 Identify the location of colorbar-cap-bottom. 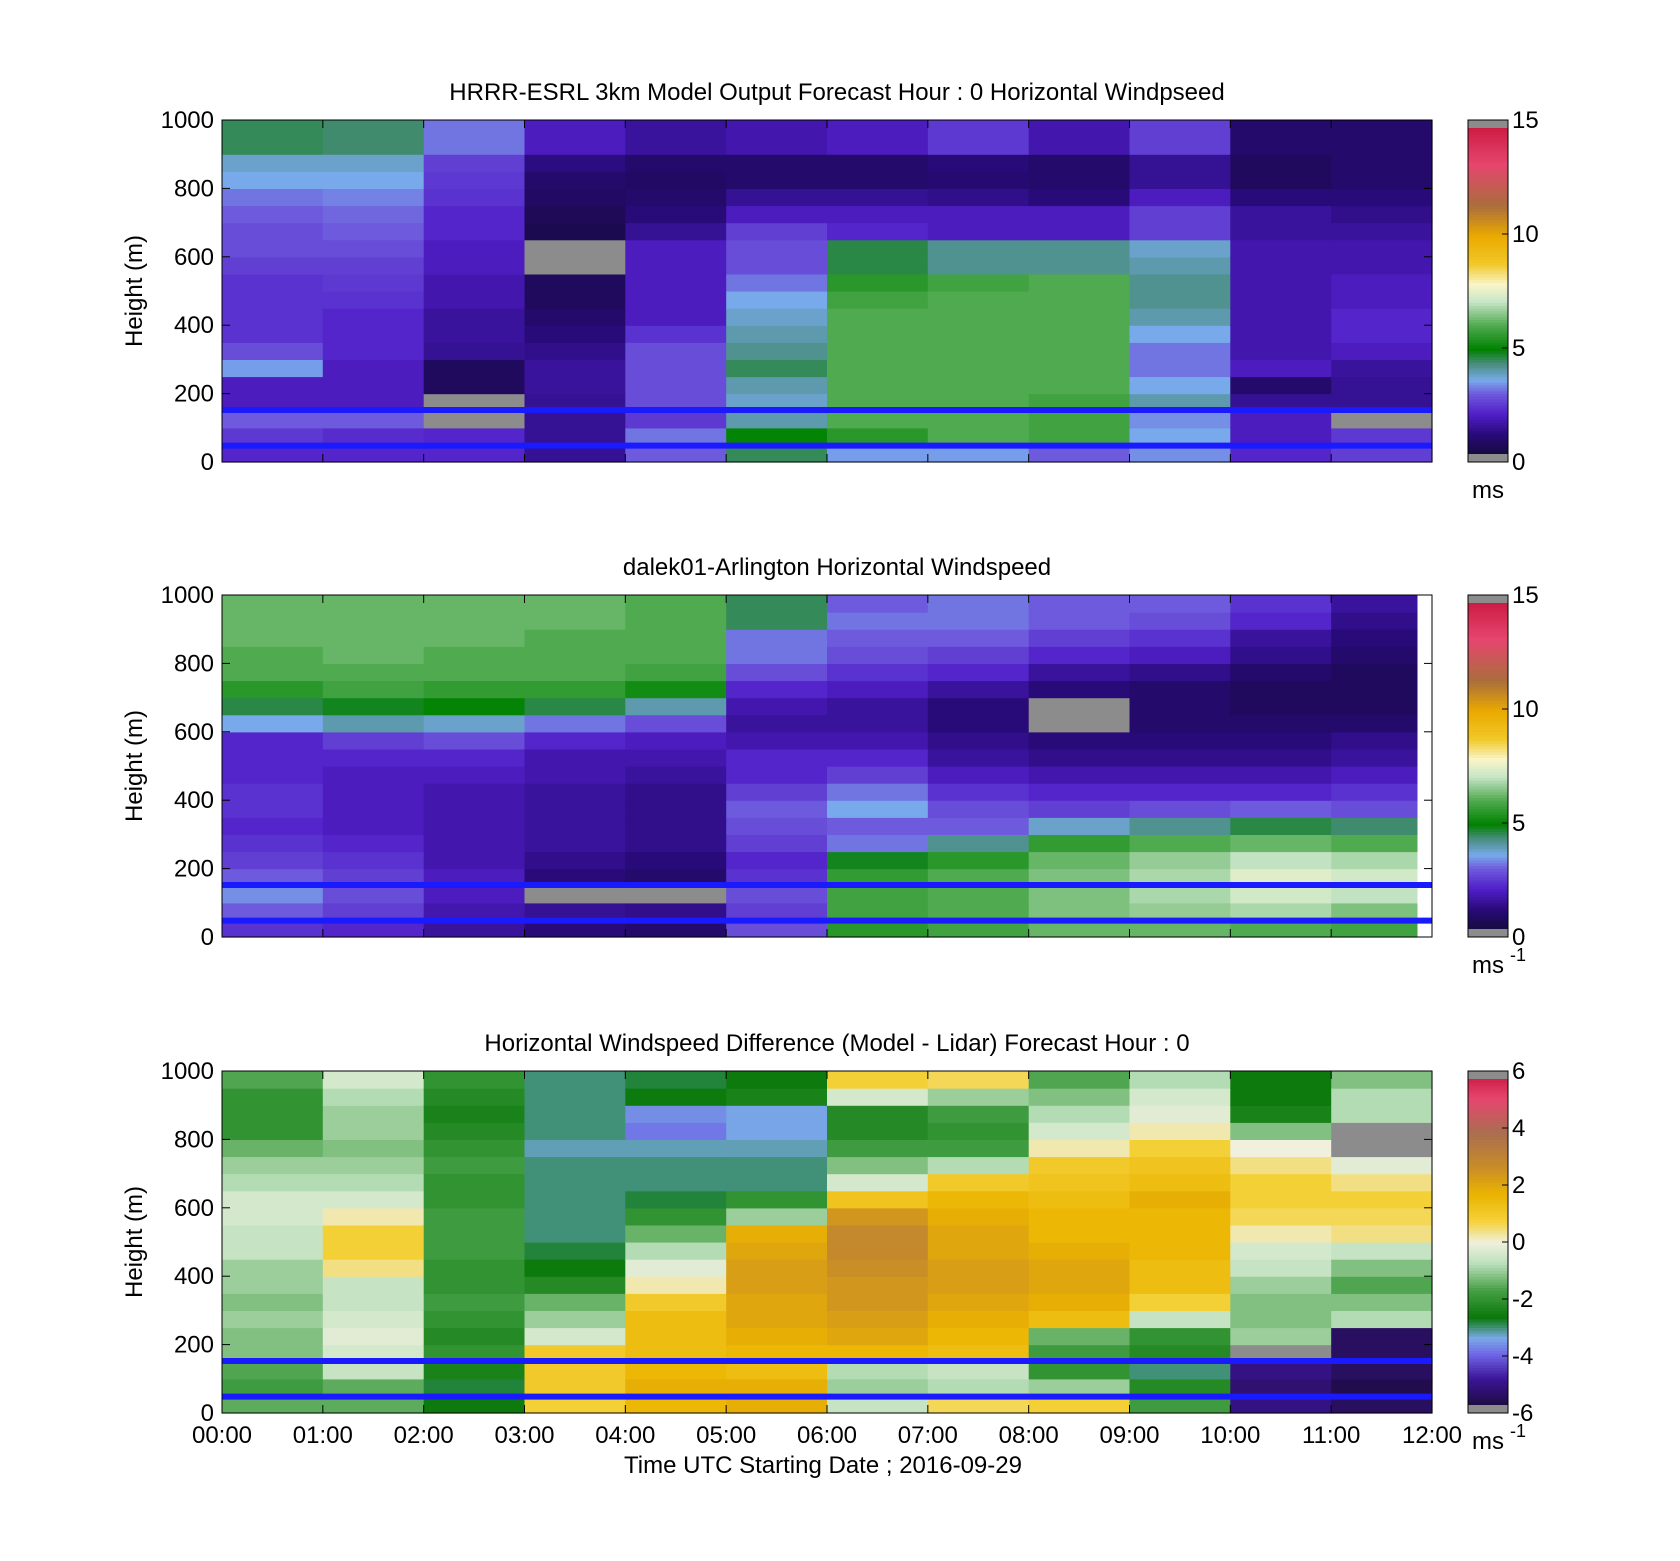
(1488, 933).